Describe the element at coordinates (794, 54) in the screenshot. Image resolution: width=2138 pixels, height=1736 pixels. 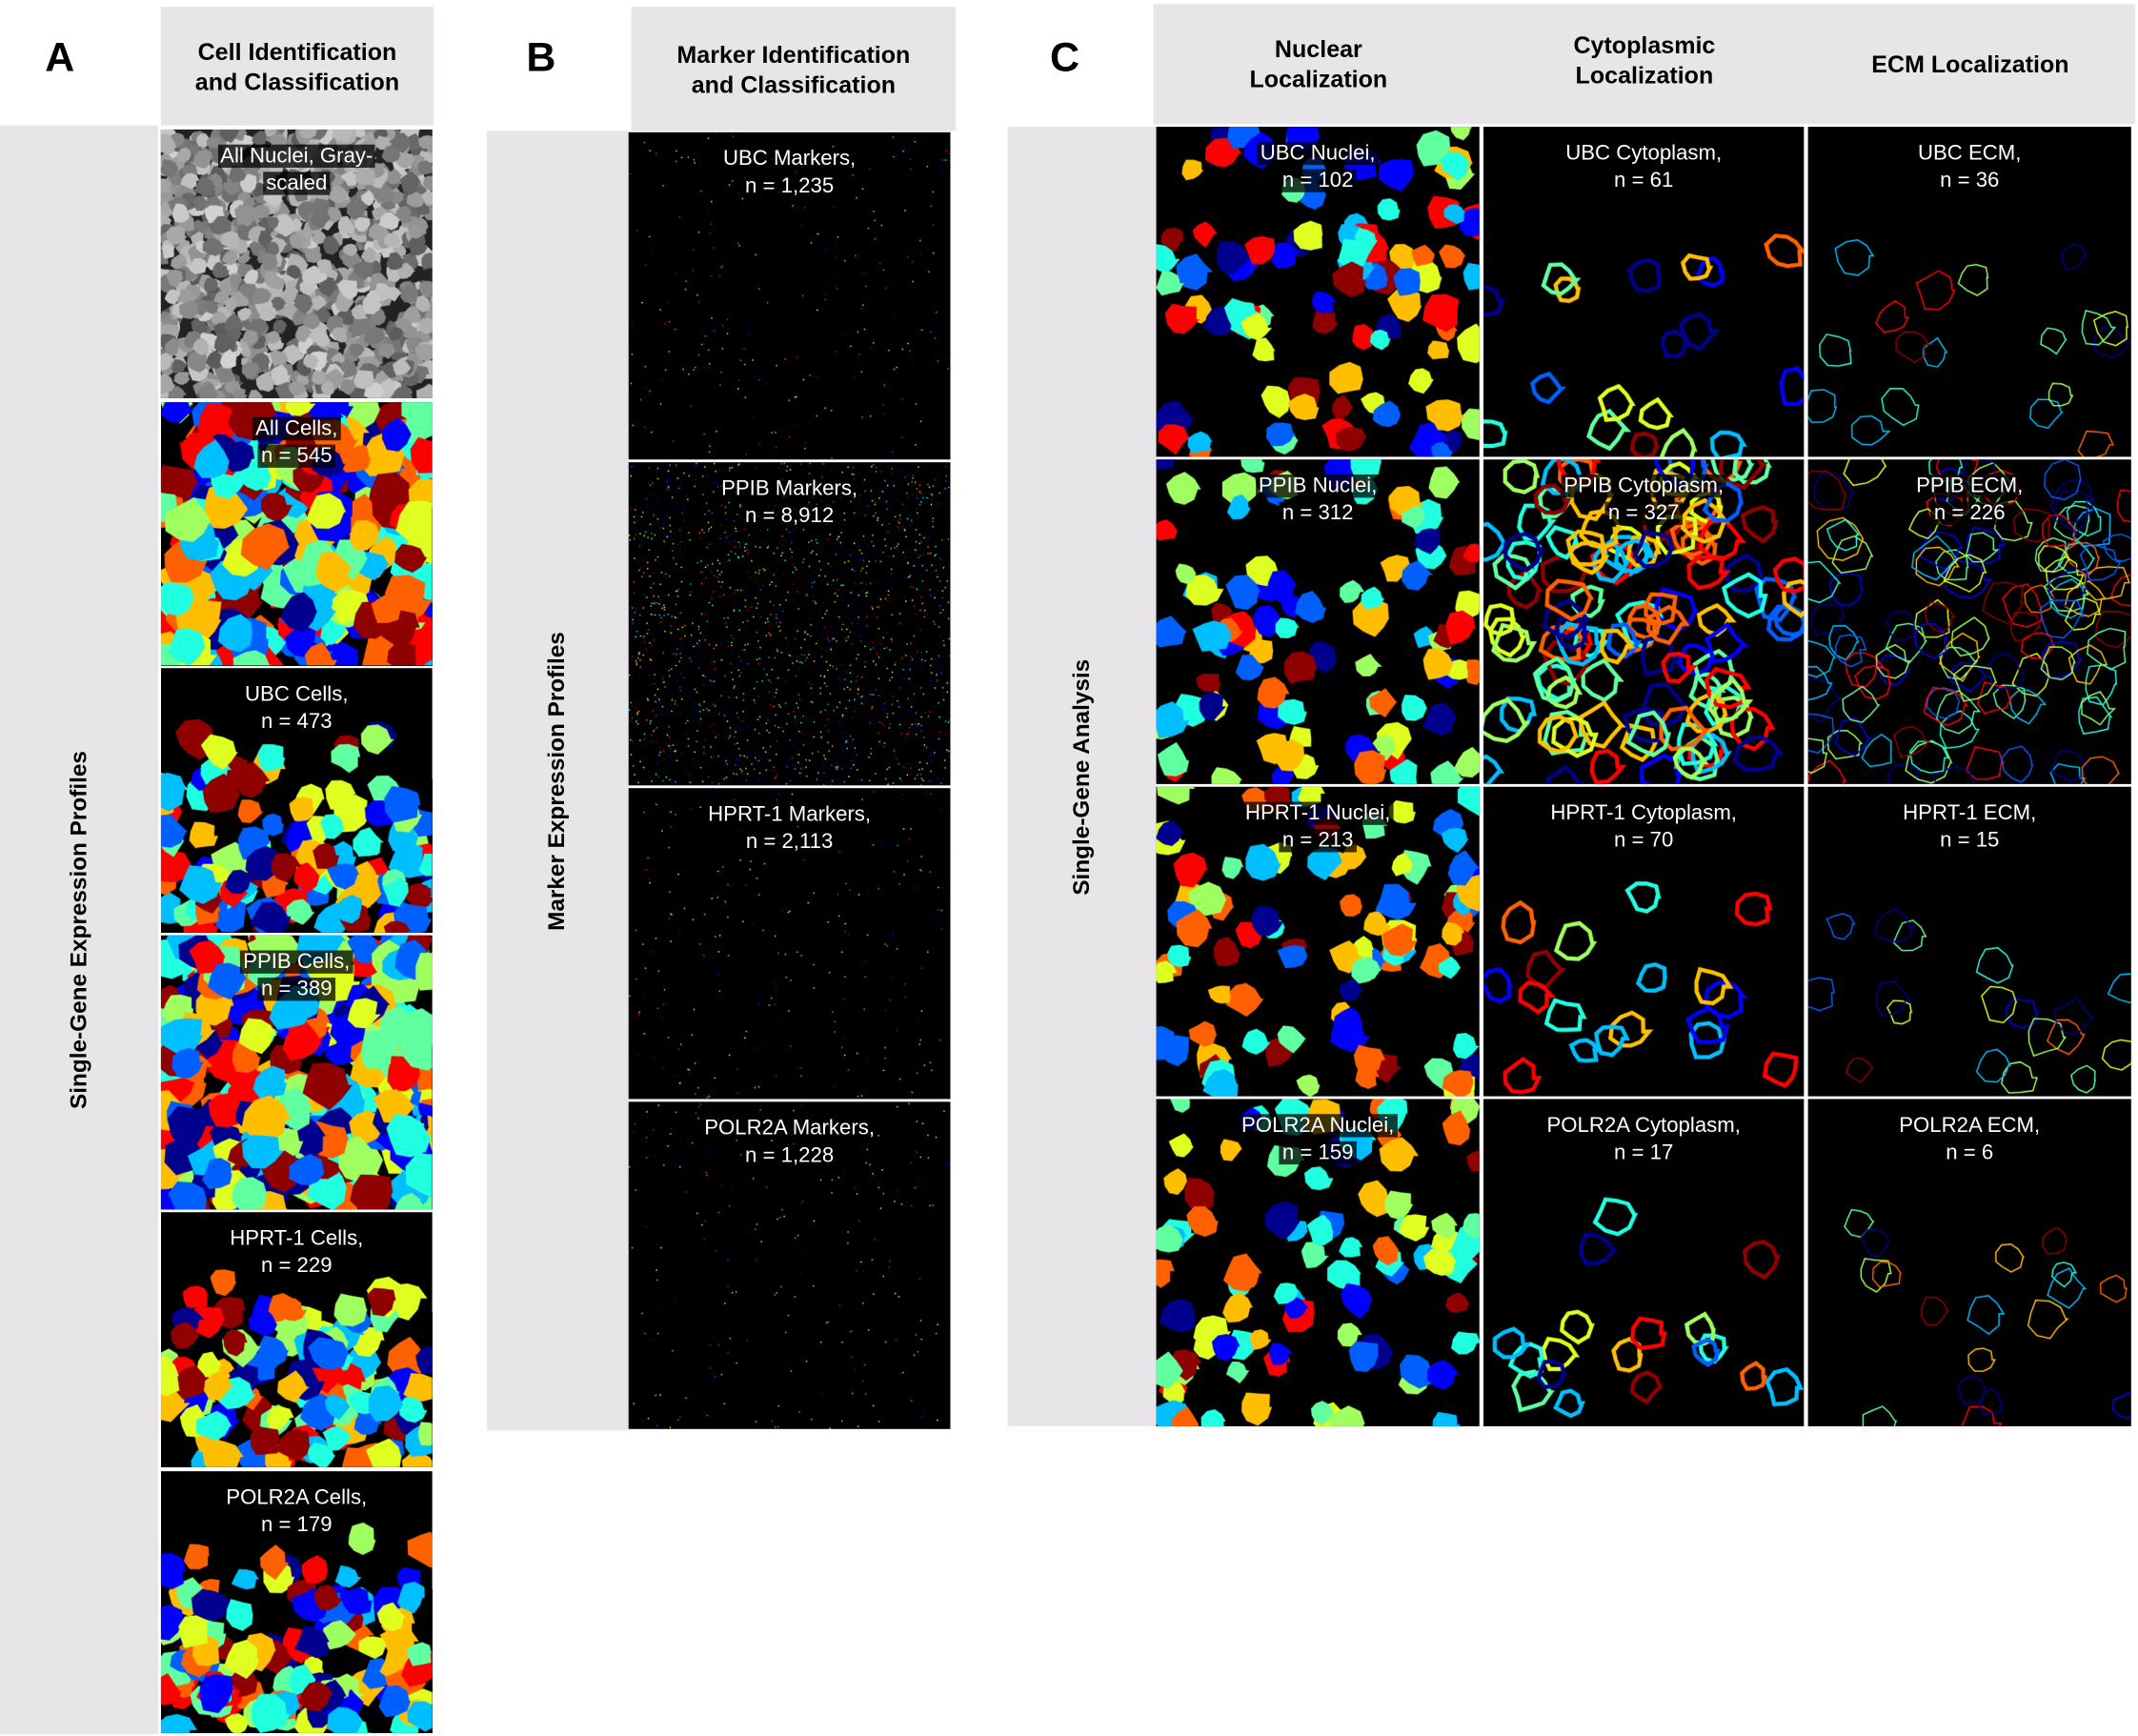
I see `header-line: Marker Identification` at that location.